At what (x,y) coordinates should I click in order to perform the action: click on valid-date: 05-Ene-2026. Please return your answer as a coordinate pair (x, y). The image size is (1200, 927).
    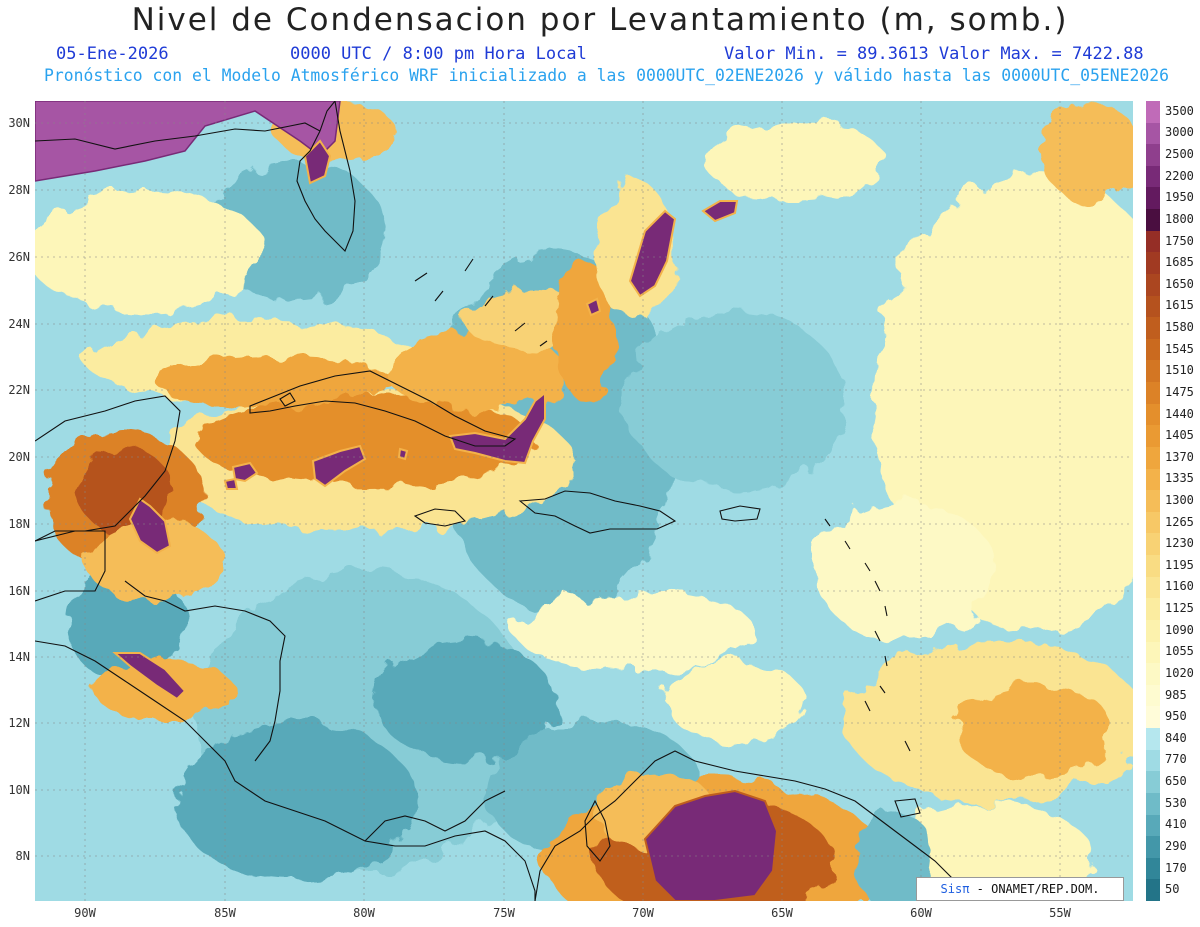
    Looking at the image, I should click on (112, 54).